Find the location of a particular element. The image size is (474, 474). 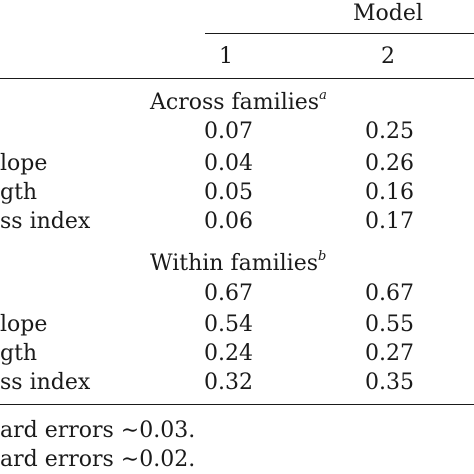

bottom-rule is located at coordinates (237, 405).